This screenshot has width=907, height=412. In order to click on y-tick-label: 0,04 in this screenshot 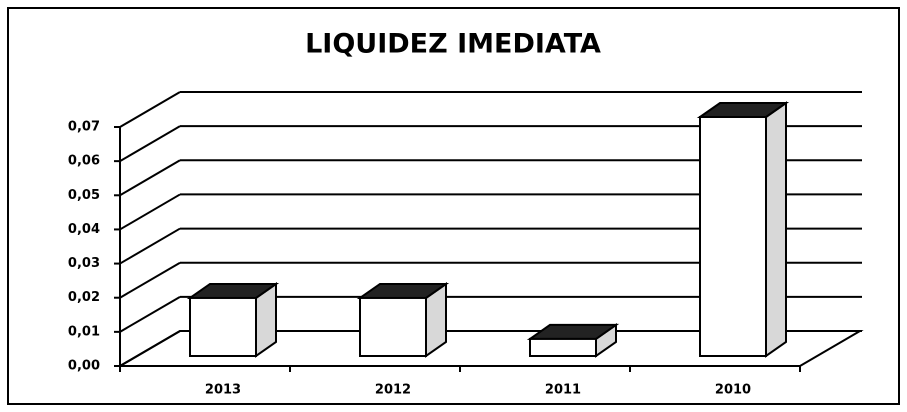, I will do `click(84, 229)`.